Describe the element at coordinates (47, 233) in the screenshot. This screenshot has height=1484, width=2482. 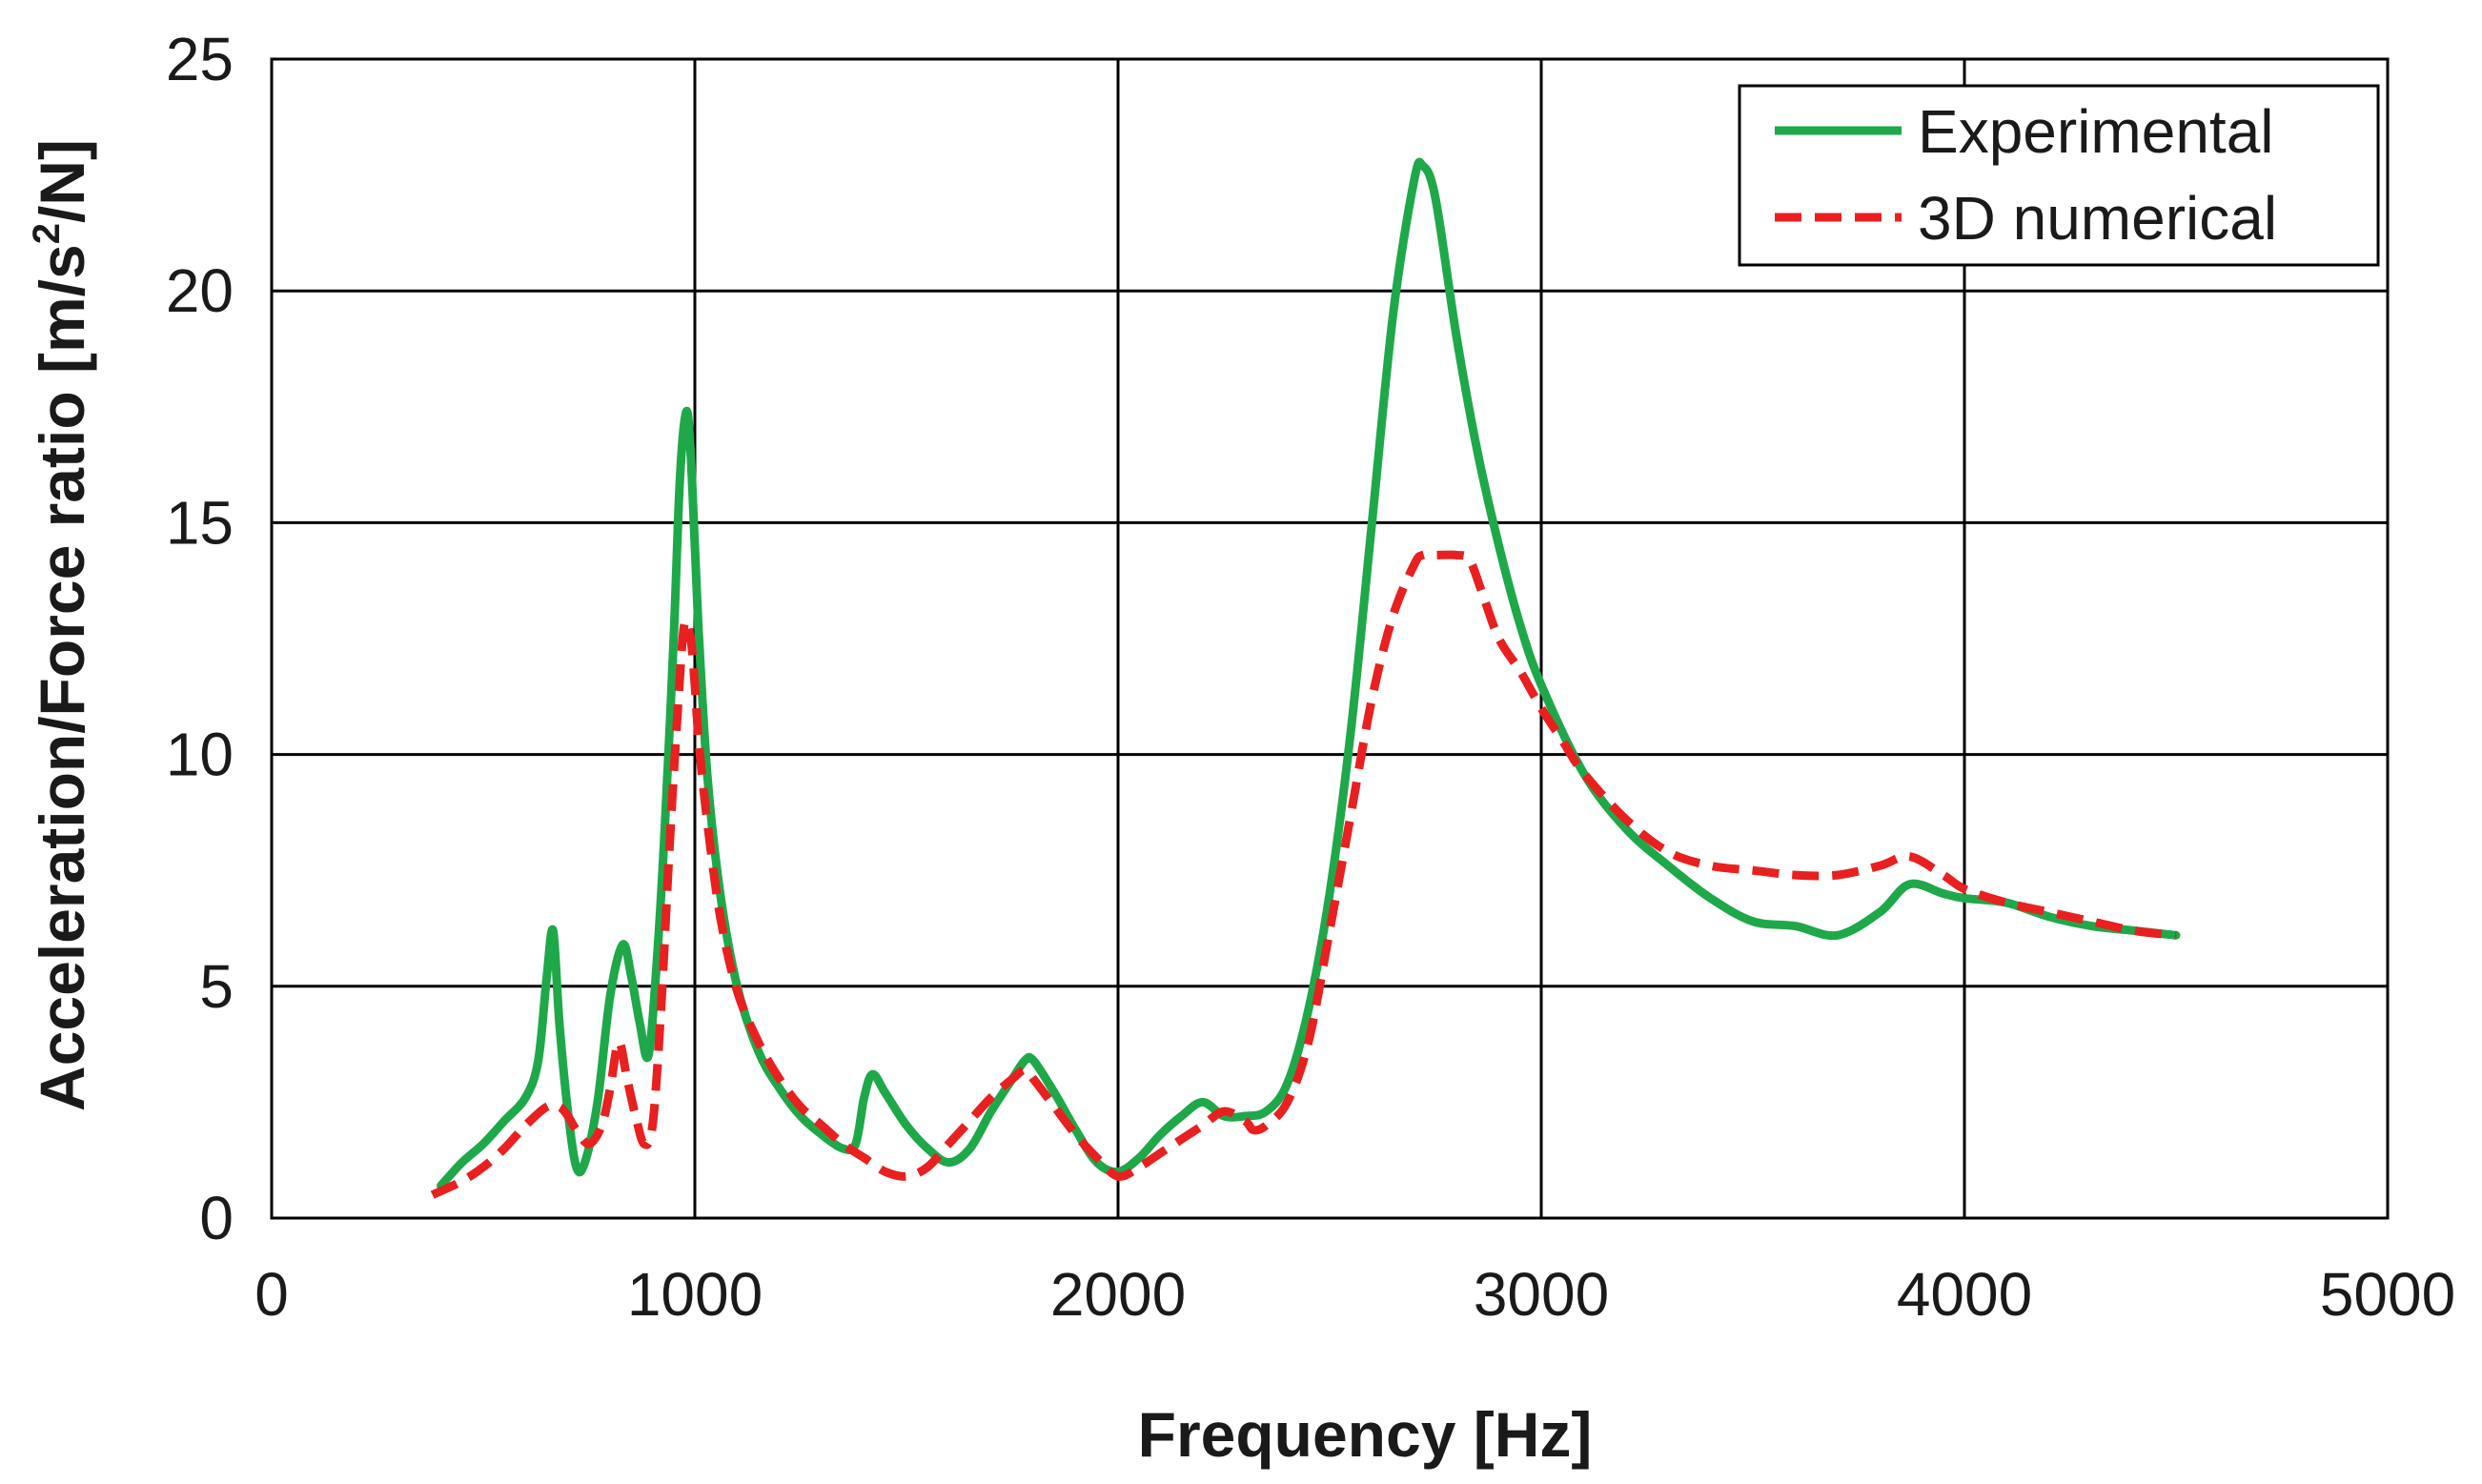
I see `y-axis-title-superscript: 2` at that location.